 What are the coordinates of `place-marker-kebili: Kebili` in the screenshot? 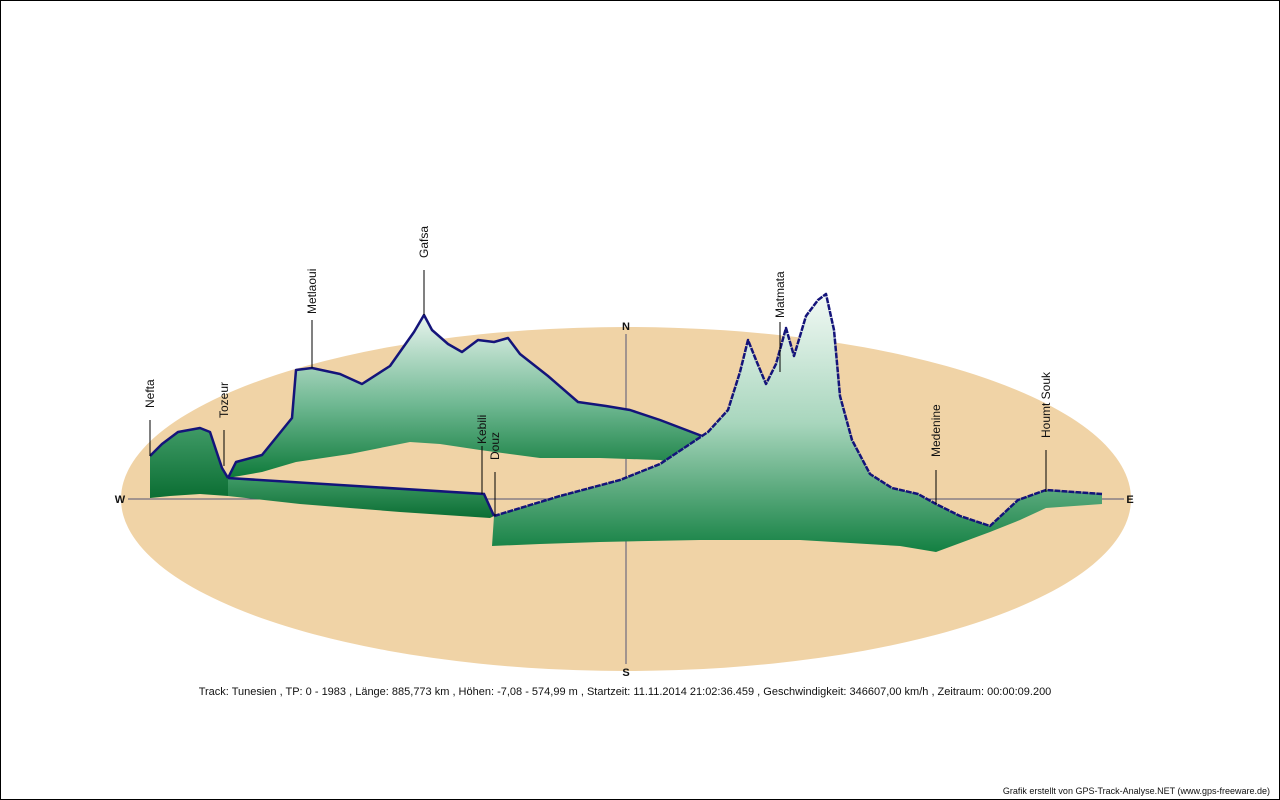 It's located at (482, 454).